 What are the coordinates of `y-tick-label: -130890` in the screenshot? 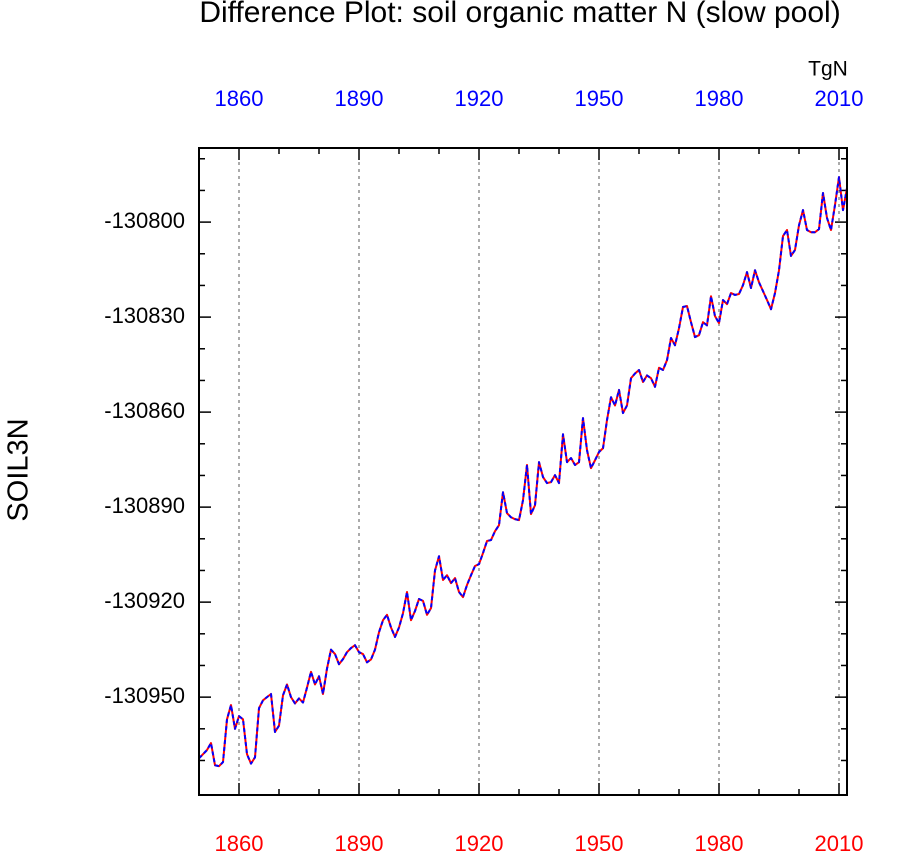 It's located at (144, 505).